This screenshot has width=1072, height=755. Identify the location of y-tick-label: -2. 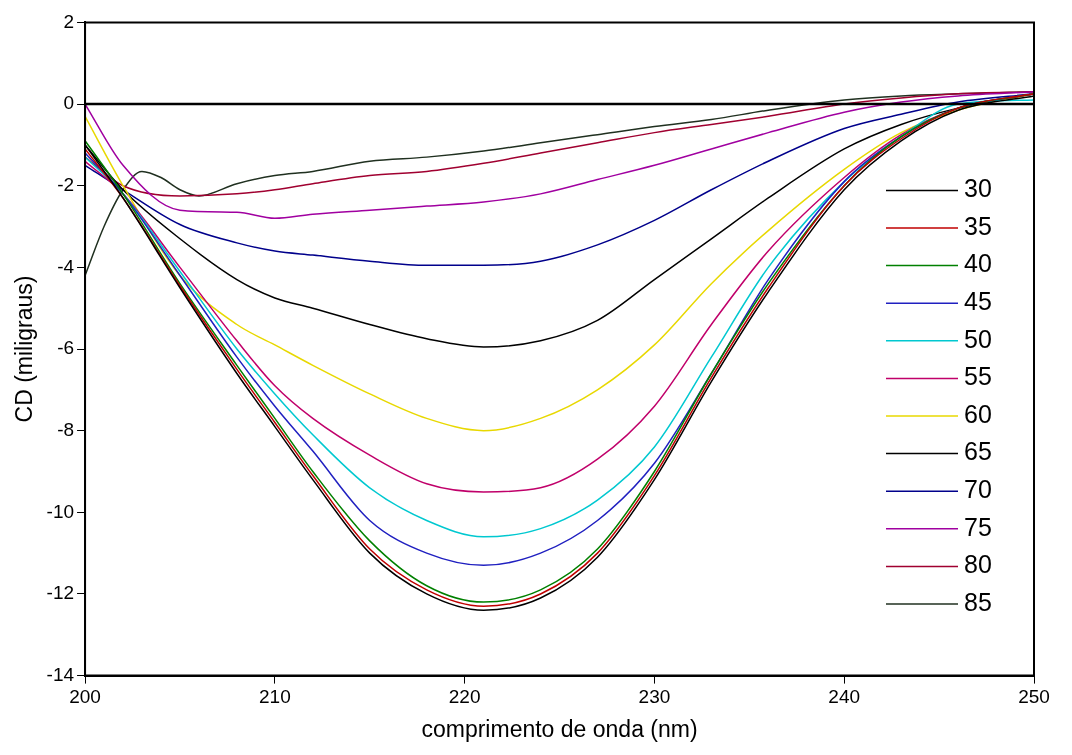
(66, 184).